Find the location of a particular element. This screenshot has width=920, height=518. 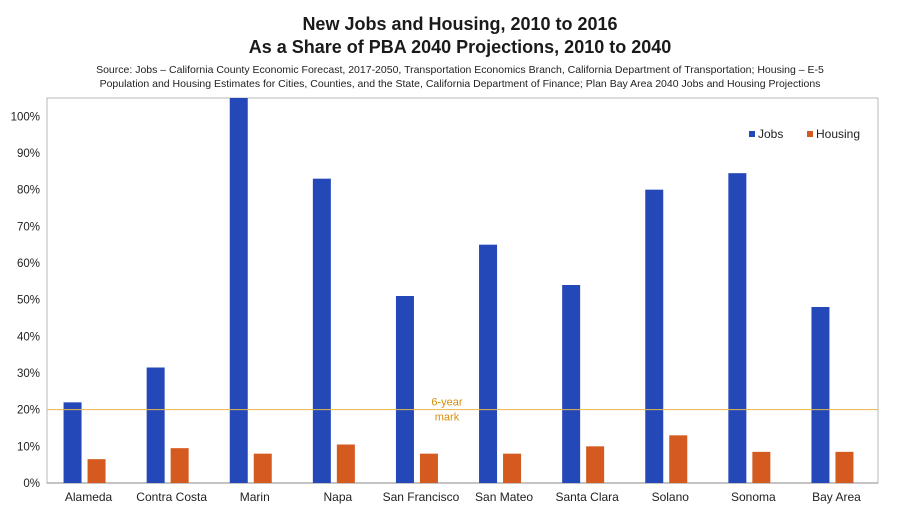

y-tick-label: 10% is located at coordinates (28, 447).